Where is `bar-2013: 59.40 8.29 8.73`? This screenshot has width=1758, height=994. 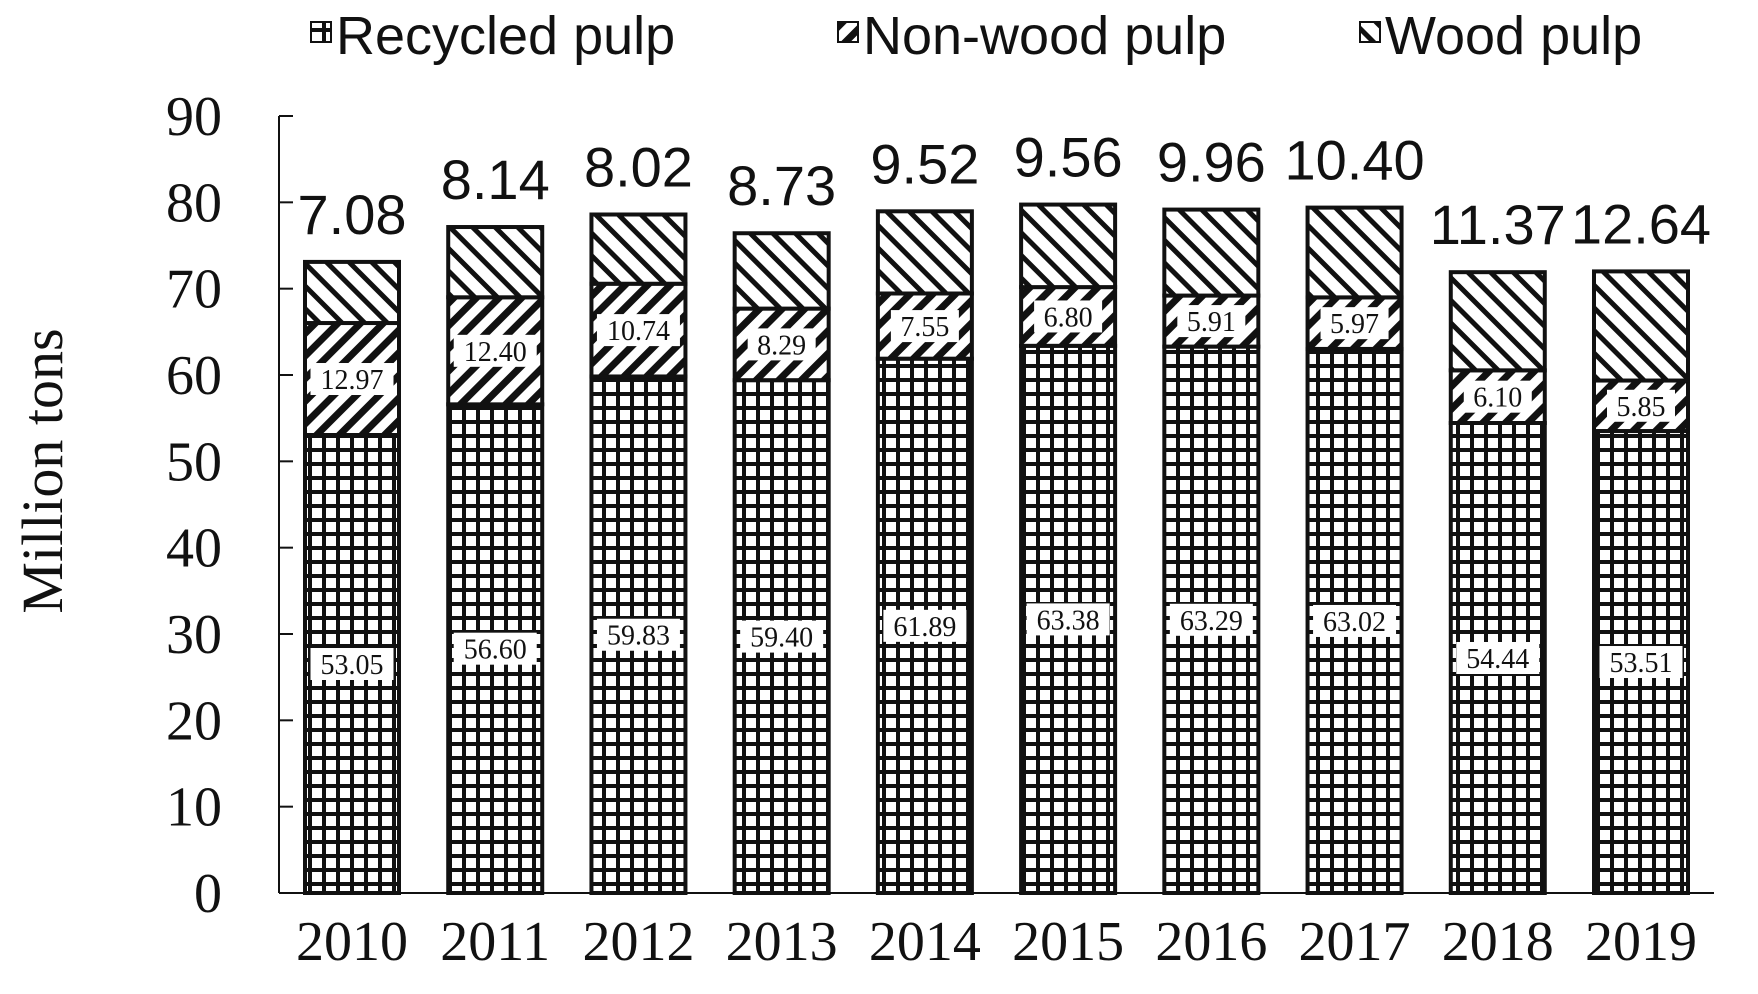
bar-2013: 59.40 8.29 8.73 is located at coordinates (781, 524).